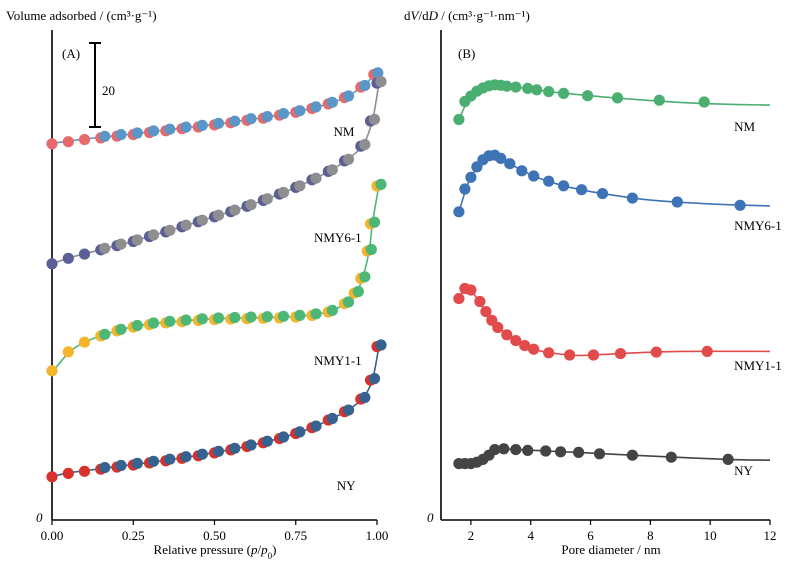 Image resolution: width=786 pixels, height=571 pixels. What do you see at coordinates (133, 535) in the screenshot?
I see `x-tick-label: 0.25` at bounding box center [133, 535].